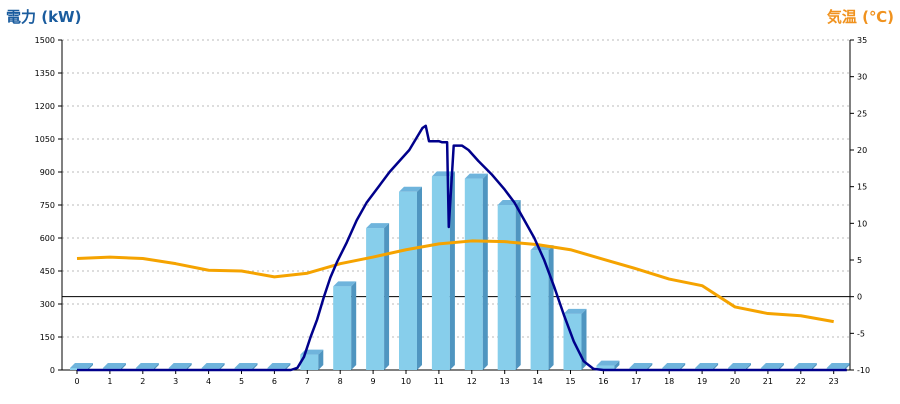  What do you see at coordinates (801, 381) in the screenshot?
I see `x-tick-label: 22` at bounding box center [801, 381].